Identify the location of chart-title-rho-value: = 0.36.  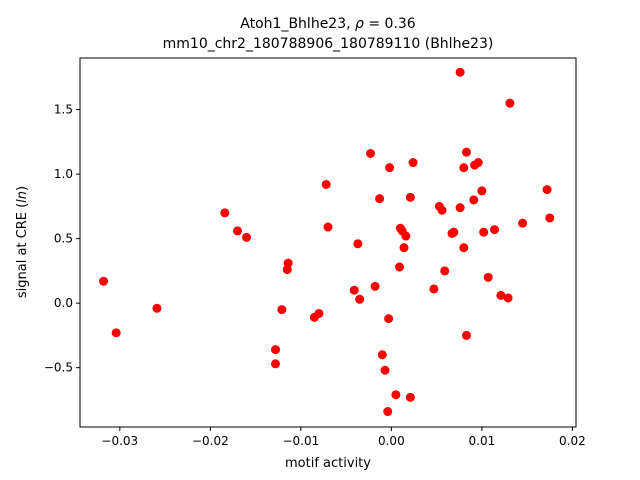
(390, 24).